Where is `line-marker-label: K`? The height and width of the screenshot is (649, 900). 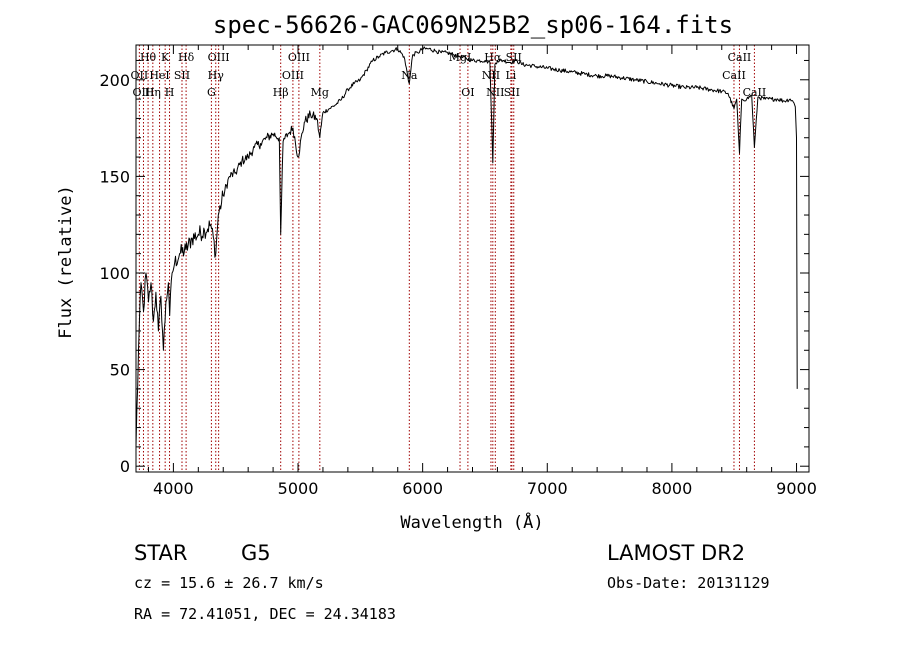 line-marker-label: K is located at coordinates (165, 57).